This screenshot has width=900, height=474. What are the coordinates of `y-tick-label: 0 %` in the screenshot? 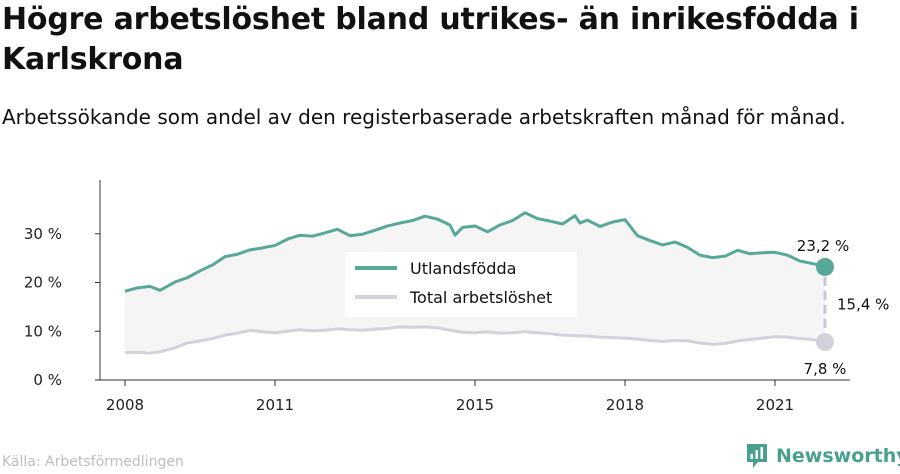 It's located at (47, 380).